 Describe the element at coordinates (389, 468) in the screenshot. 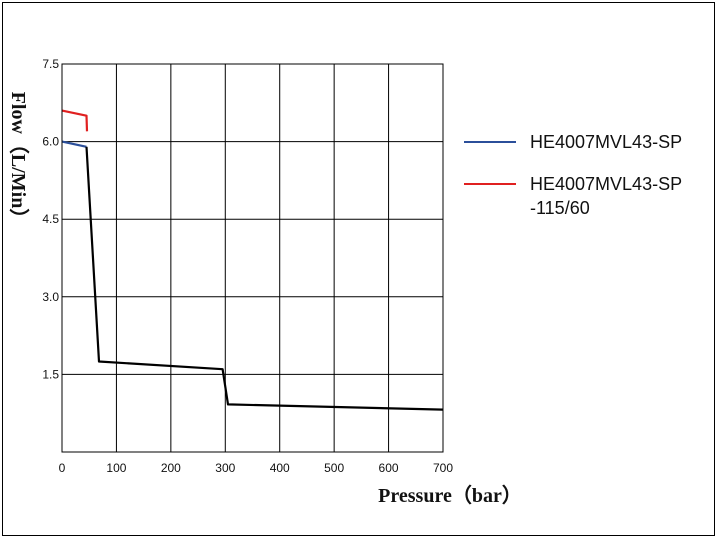

I see `x-tick-600: 600` at that location.